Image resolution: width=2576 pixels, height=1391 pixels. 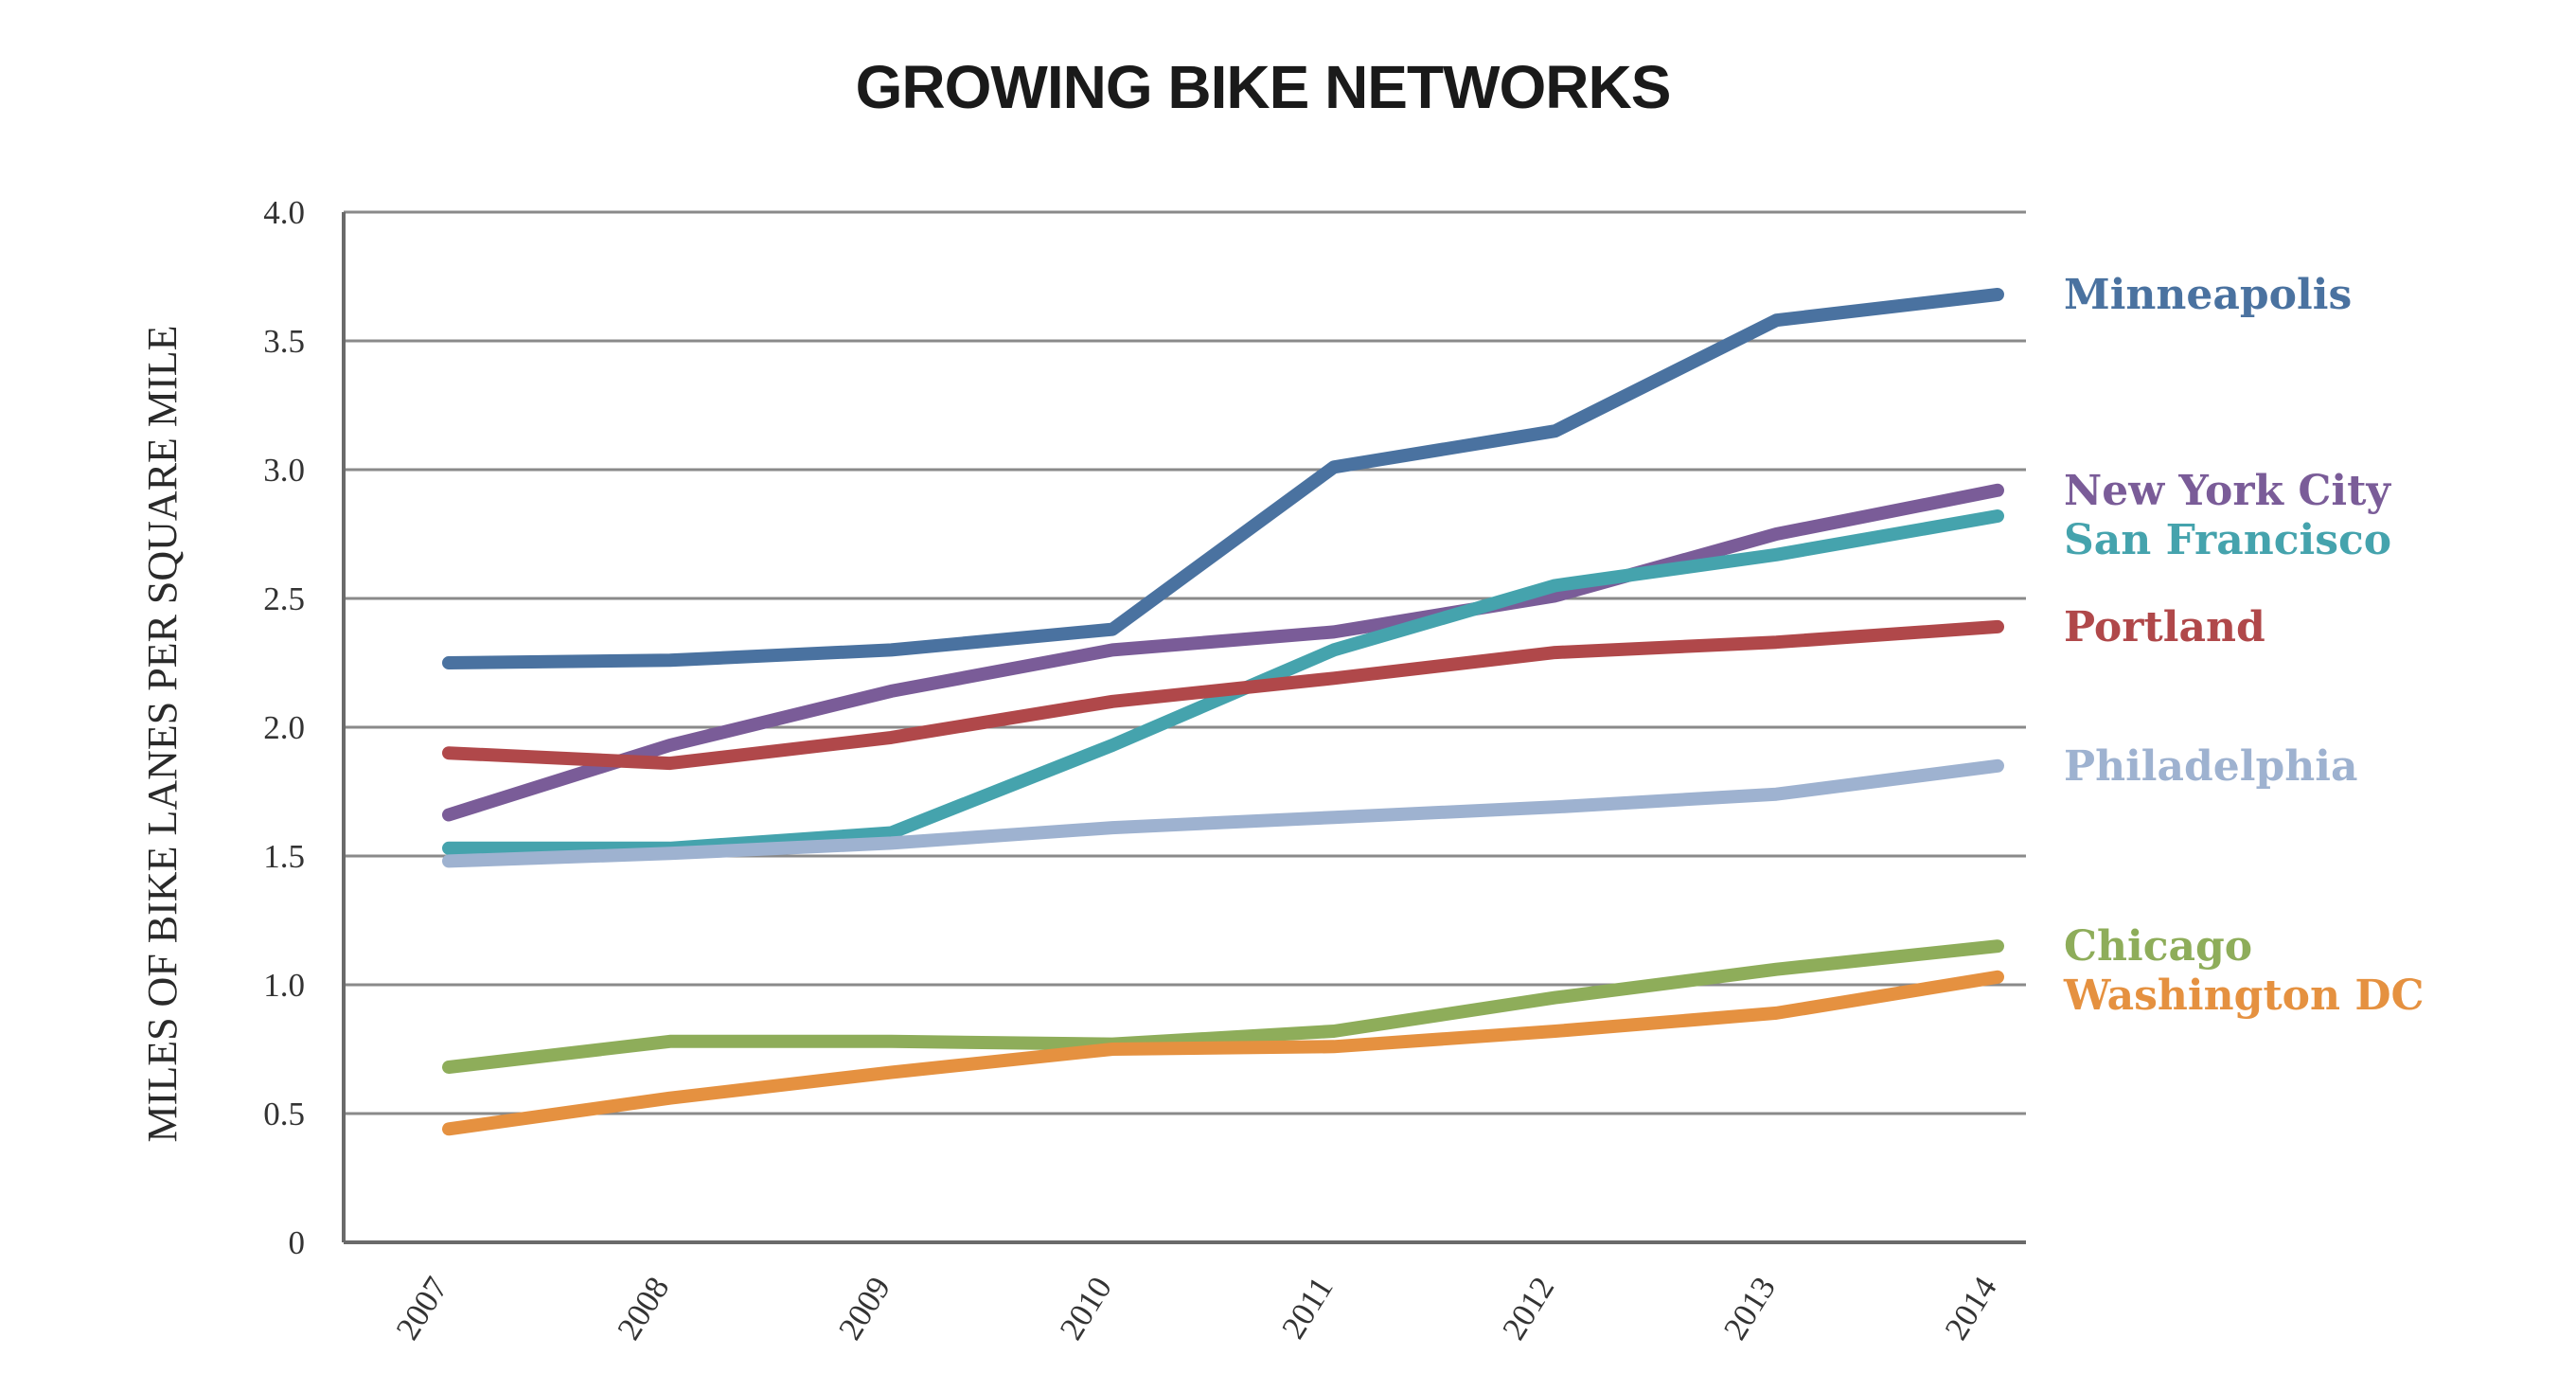 I want to click on x-tick-label: 2007, so click(x=422, y=1308).